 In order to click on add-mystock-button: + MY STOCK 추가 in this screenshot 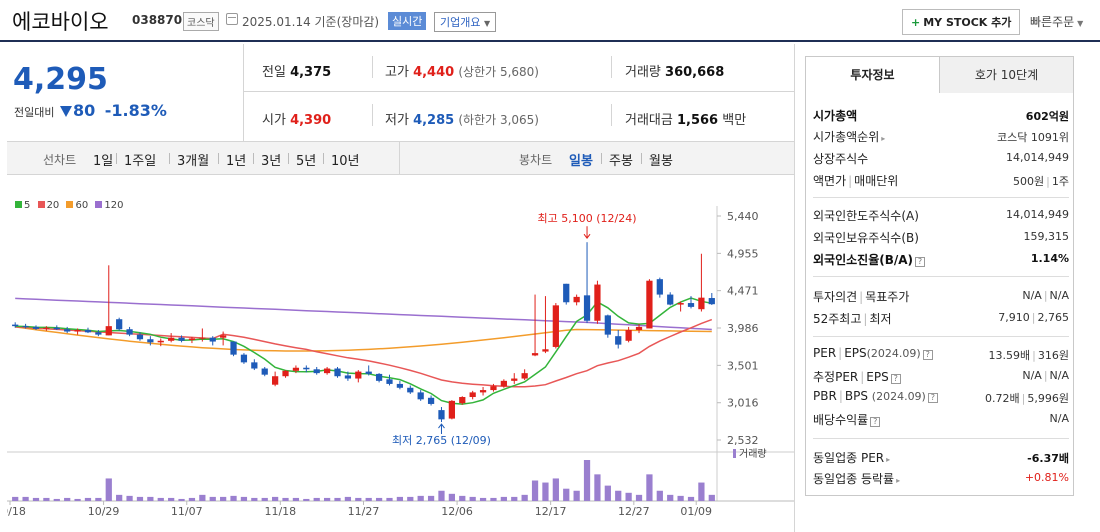, I will do `click(961, 22)`.